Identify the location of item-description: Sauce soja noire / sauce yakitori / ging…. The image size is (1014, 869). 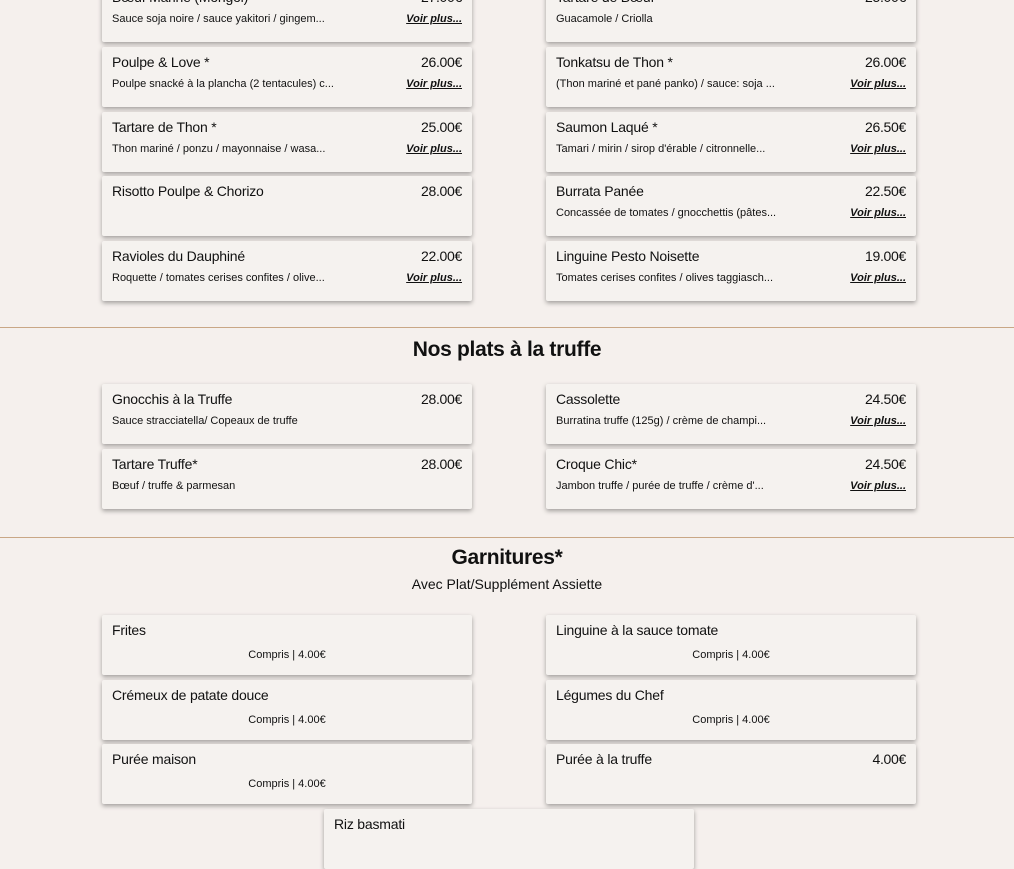
(218, 19).